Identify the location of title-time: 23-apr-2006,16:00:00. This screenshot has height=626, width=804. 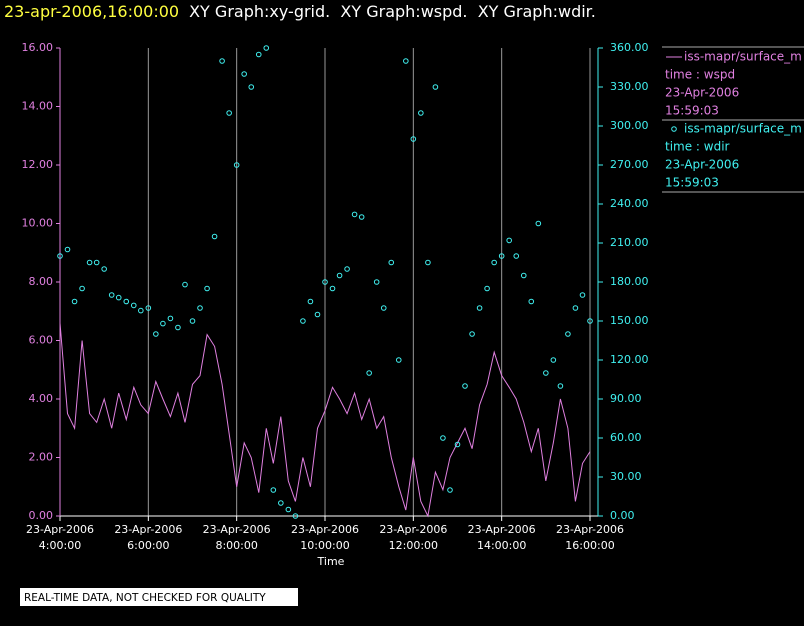
(91, 11).